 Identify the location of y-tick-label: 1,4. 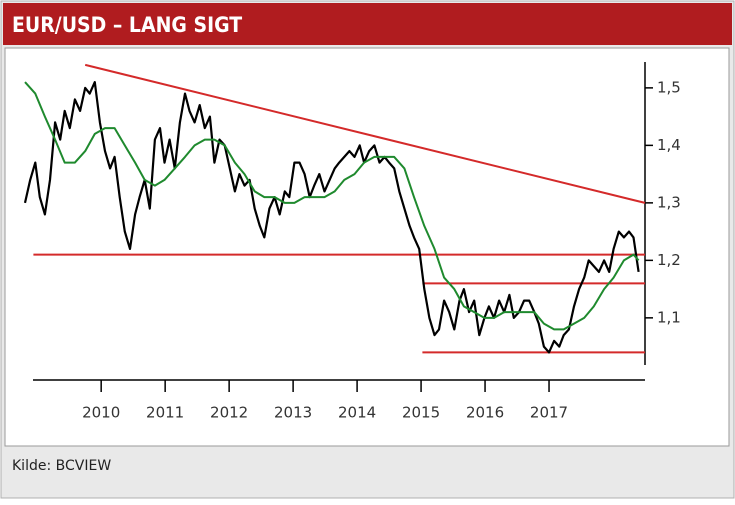
(669, 145).